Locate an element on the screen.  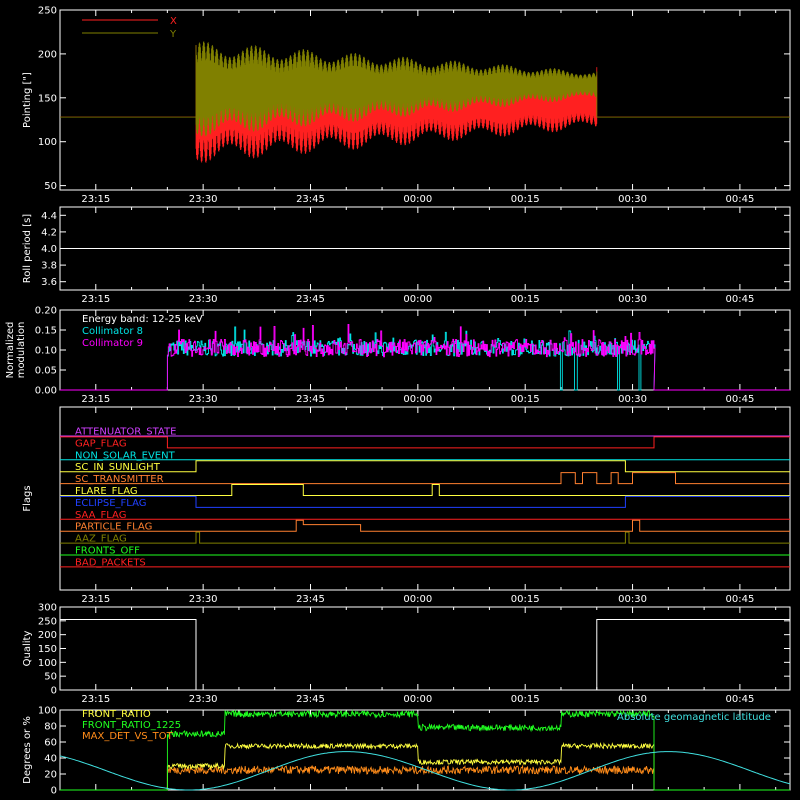
legend-label: X is located at coordinates (173, 21).